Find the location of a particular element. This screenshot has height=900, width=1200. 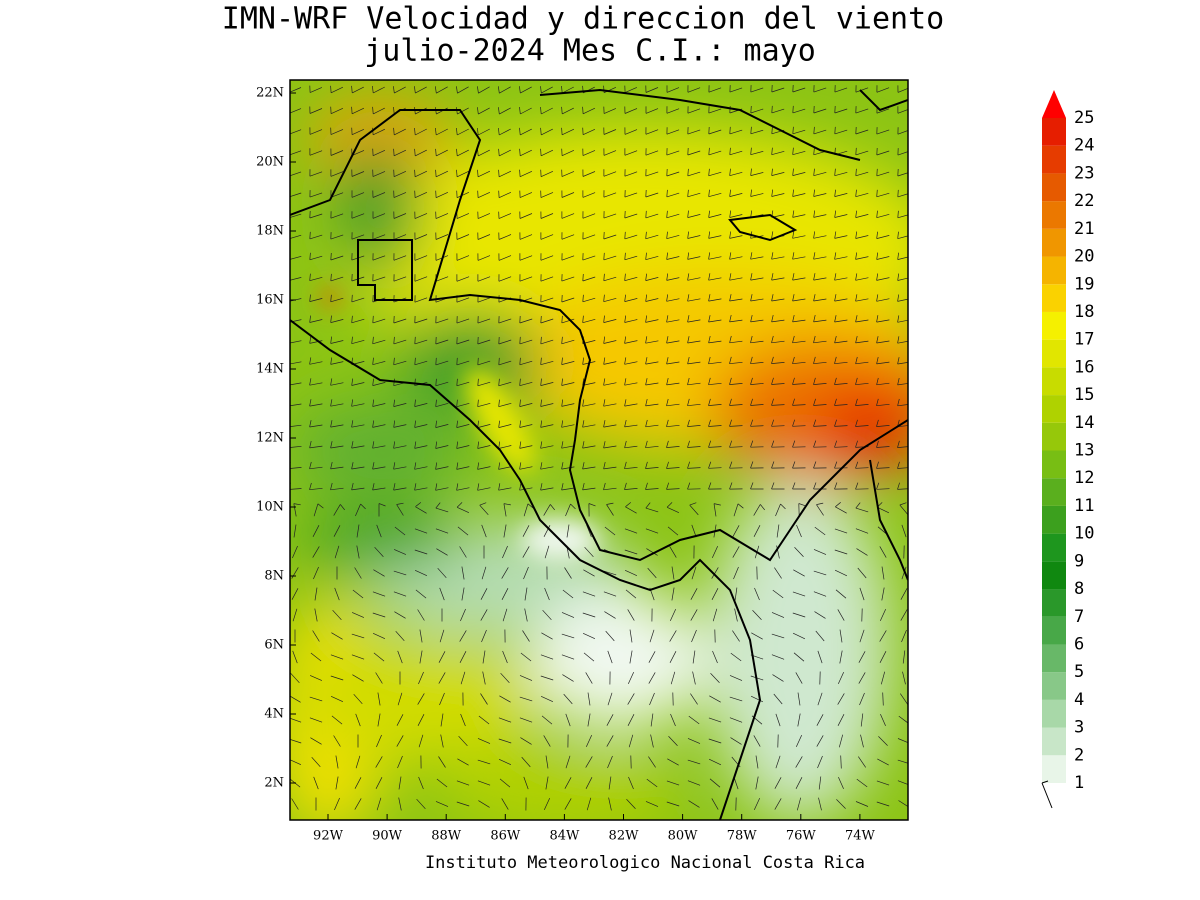

colorbar-label: 15 is located at coordinates (1084, 395).